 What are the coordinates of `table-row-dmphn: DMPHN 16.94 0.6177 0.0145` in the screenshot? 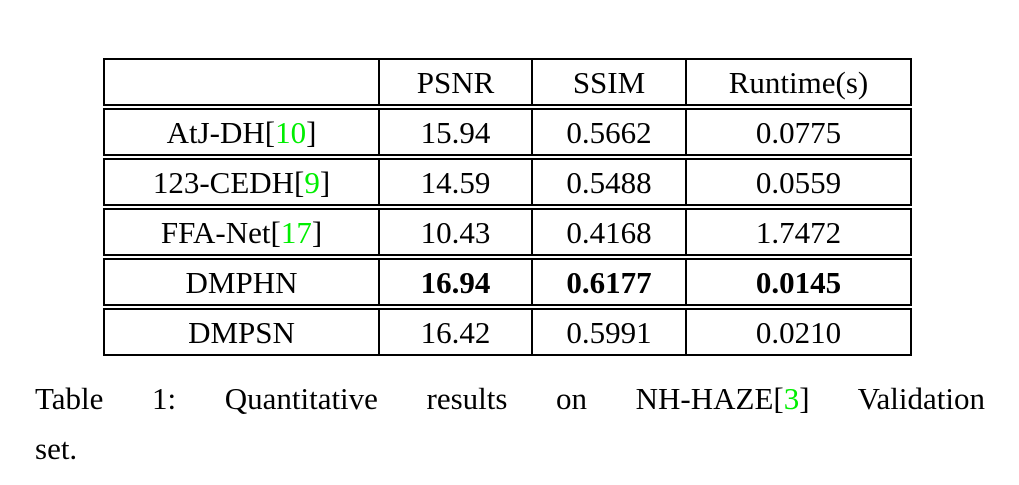 It's located at (507, 282).